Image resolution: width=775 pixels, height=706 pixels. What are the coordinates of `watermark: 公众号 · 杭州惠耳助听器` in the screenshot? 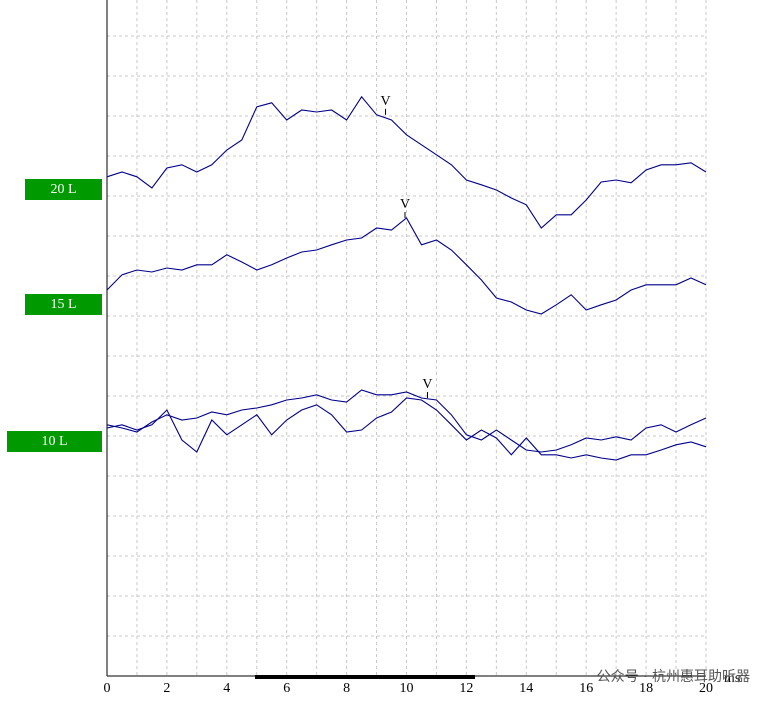 It's located at (673, 677).